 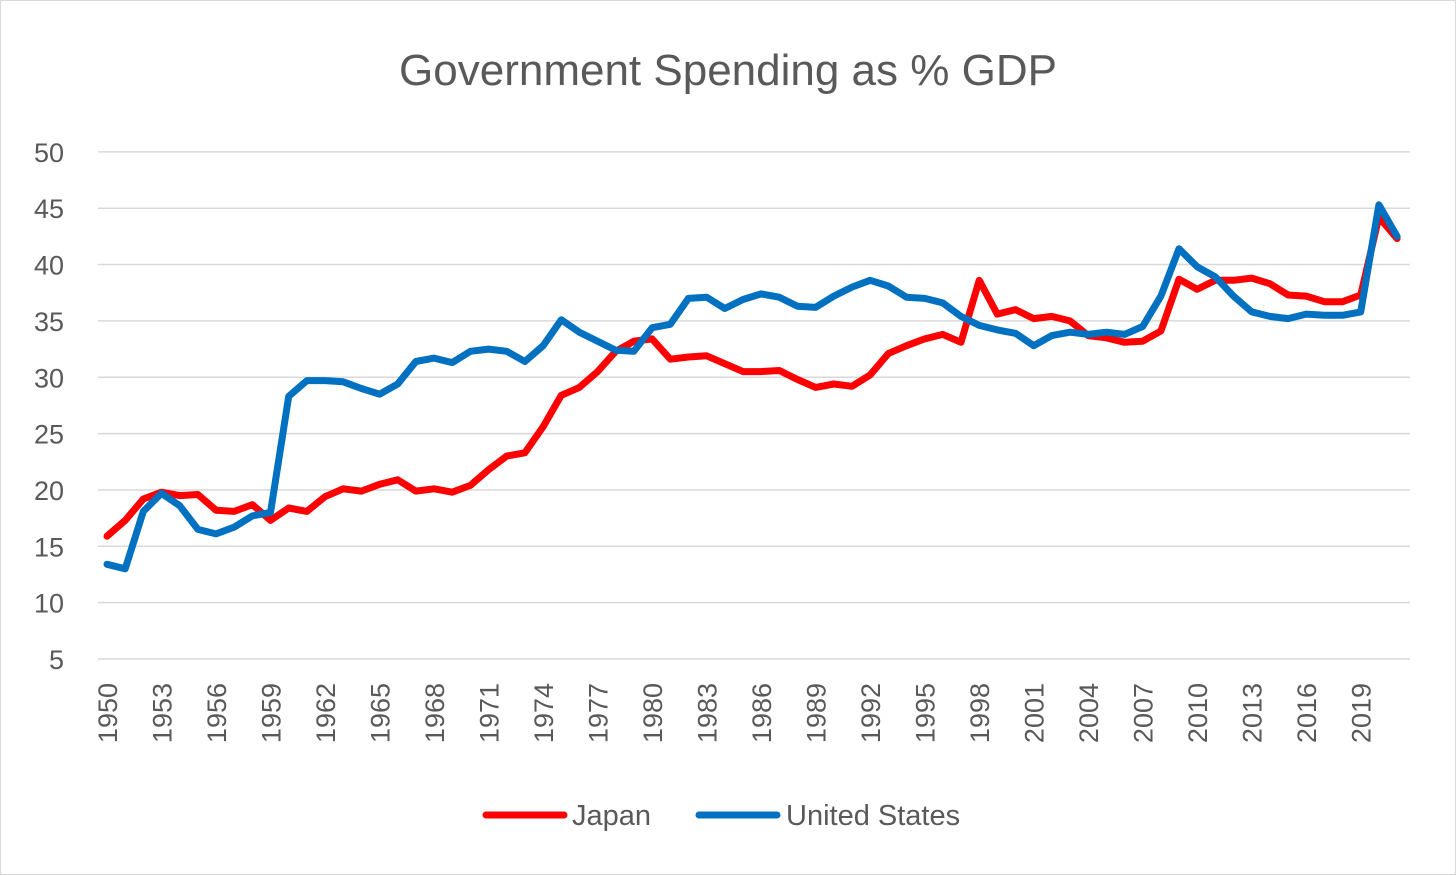 I want to click on x-tick-label: 2010, so click(x=1198, y=713).